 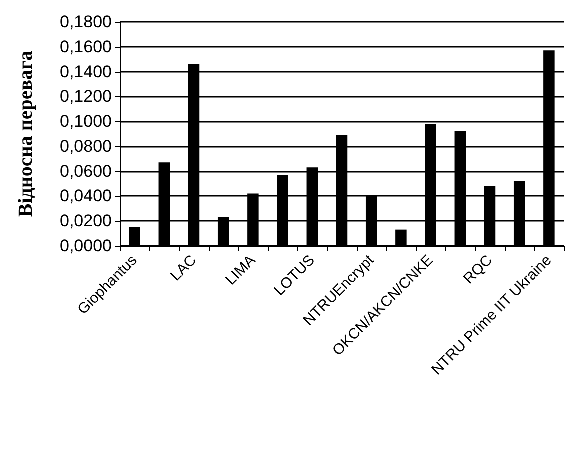 I want to click on y-tick-label: 0,1000, so click(x=86, y=122).